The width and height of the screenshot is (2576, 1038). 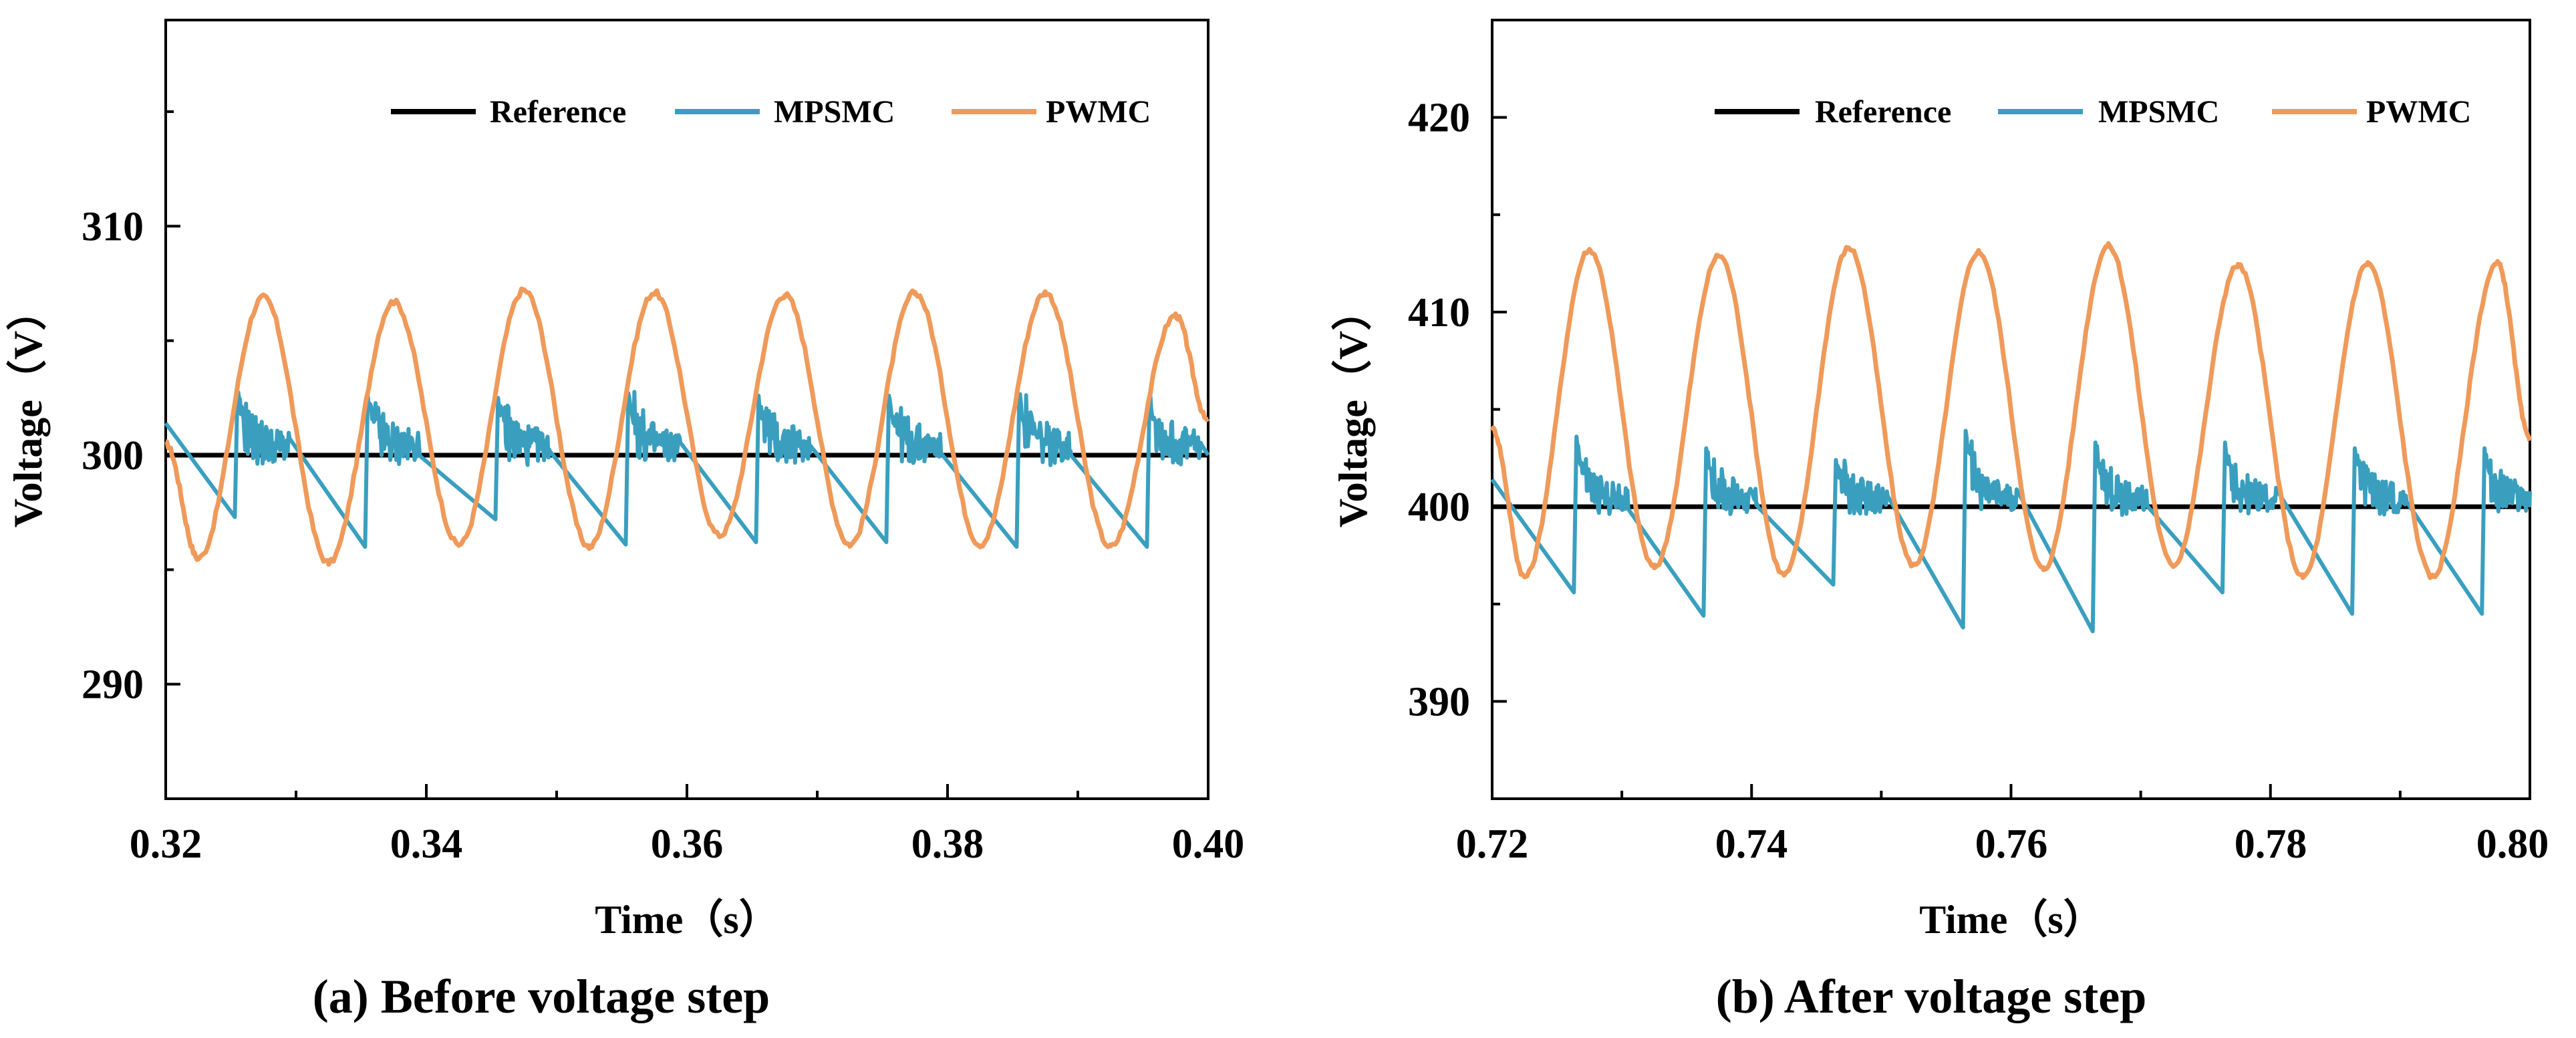 I want to click on caption-b: (b) After voltage step, so click(x=1931, y=996).